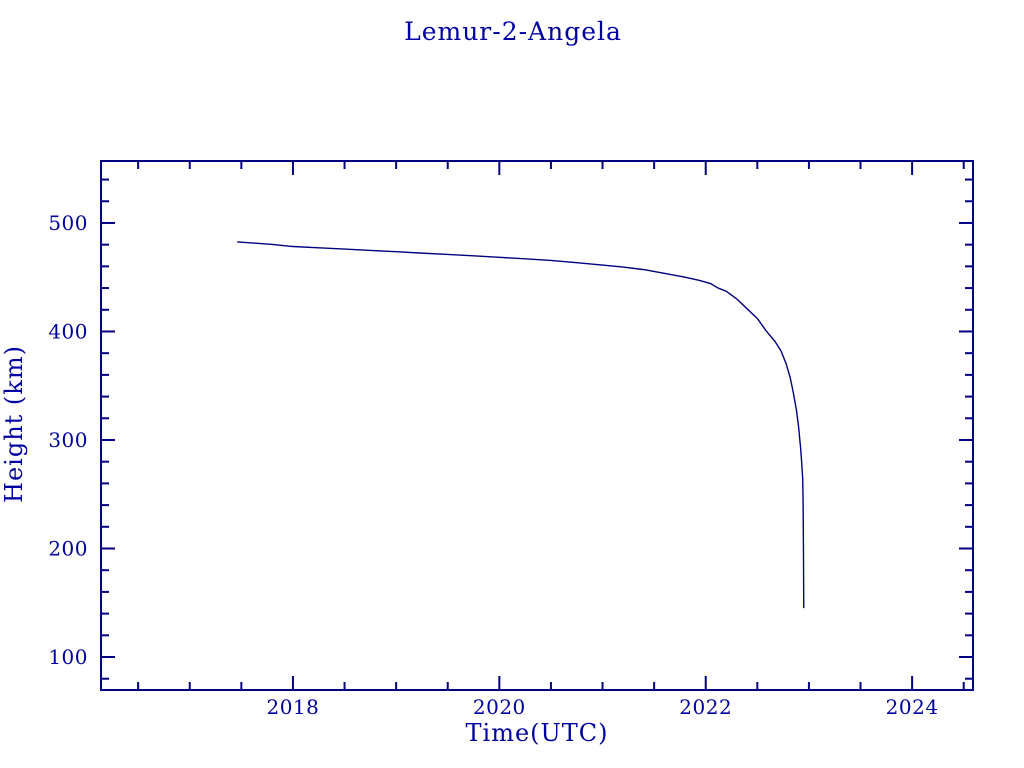  Describe the element at coordinates (912, 707) in the screenshot. I see `x-tick-label: 2024` at that location.